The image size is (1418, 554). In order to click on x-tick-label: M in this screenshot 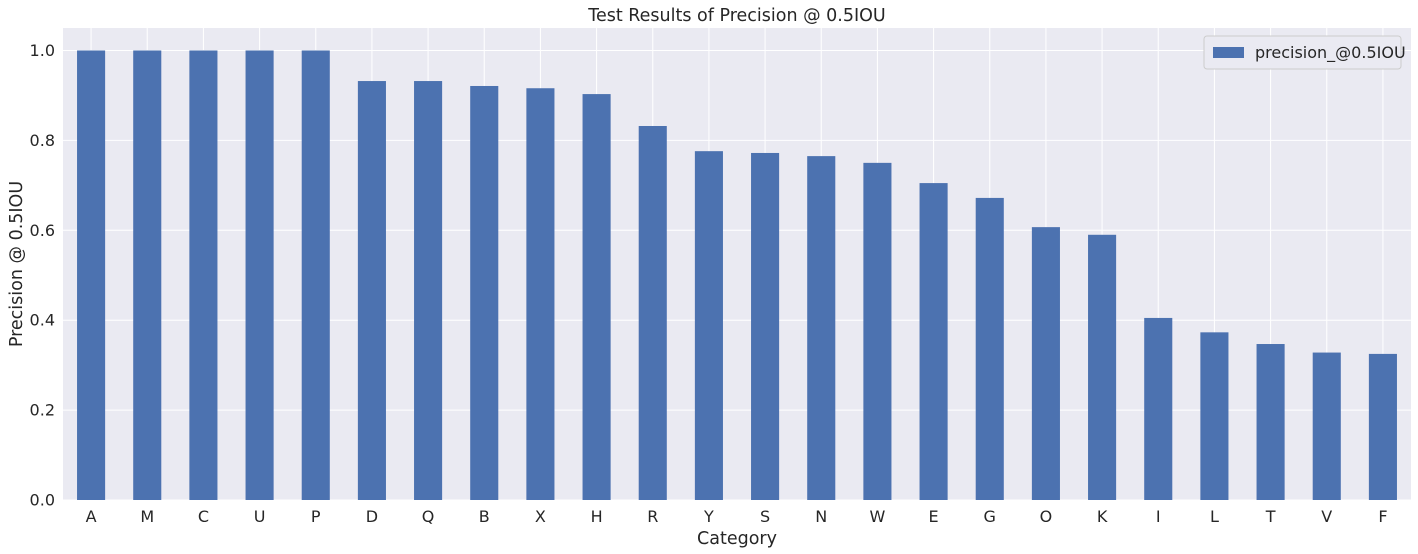, I will do `click(147, 516)`.